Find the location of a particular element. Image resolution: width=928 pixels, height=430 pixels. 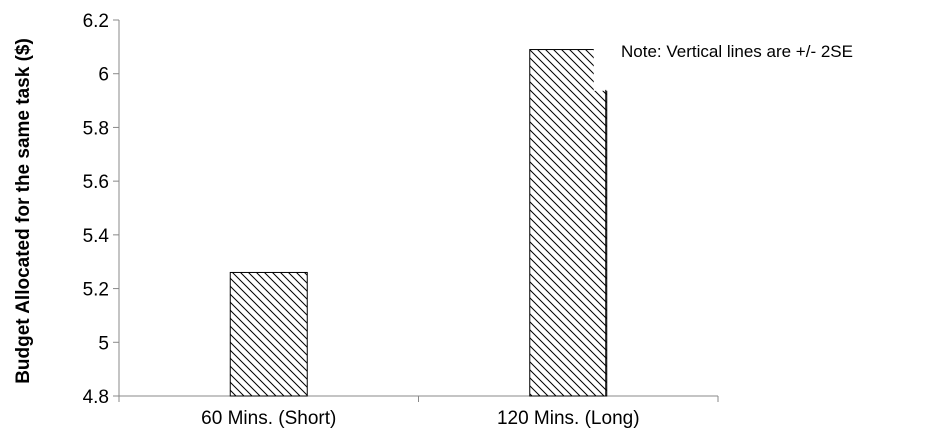

y-tick-label: 5.2 is located at coordinates (96, 290).